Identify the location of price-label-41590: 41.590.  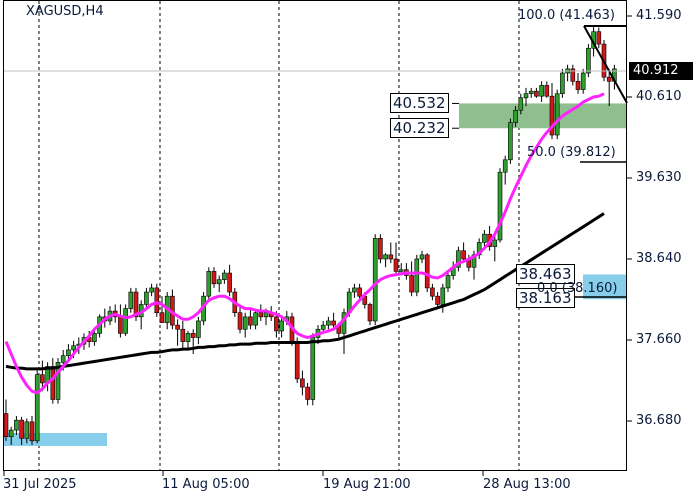
(659, 15).